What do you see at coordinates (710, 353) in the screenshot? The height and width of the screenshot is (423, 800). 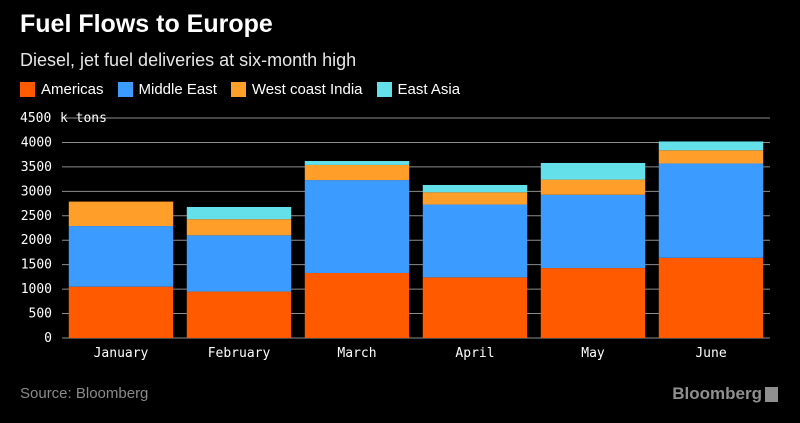 I see `x-tick-label: June` at bounding box center [710, 353].